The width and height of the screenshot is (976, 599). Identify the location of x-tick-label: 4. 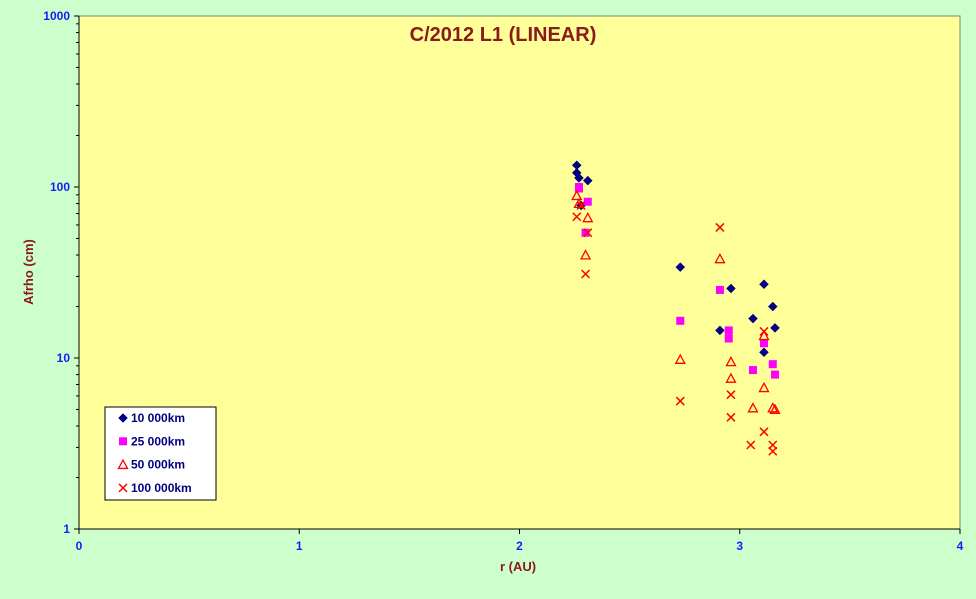
(960, 546).